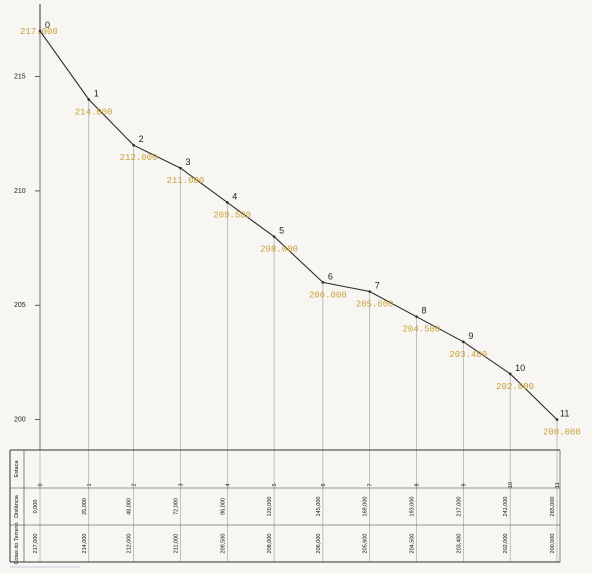 The width and height of the screenshot is (592, 573). What do you see at coordinates (141, 139) in the screenshot?
I see `station-number-label: 2` at bounding box center [141, 139].